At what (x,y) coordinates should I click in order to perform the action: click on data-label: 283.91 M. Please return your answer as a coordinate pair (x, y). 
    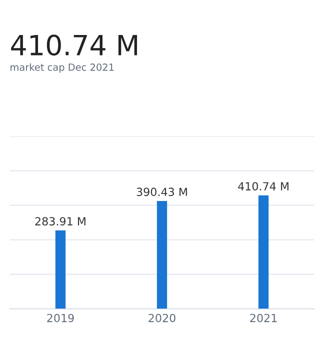
    Looking at the image, I should click on (60, 221).